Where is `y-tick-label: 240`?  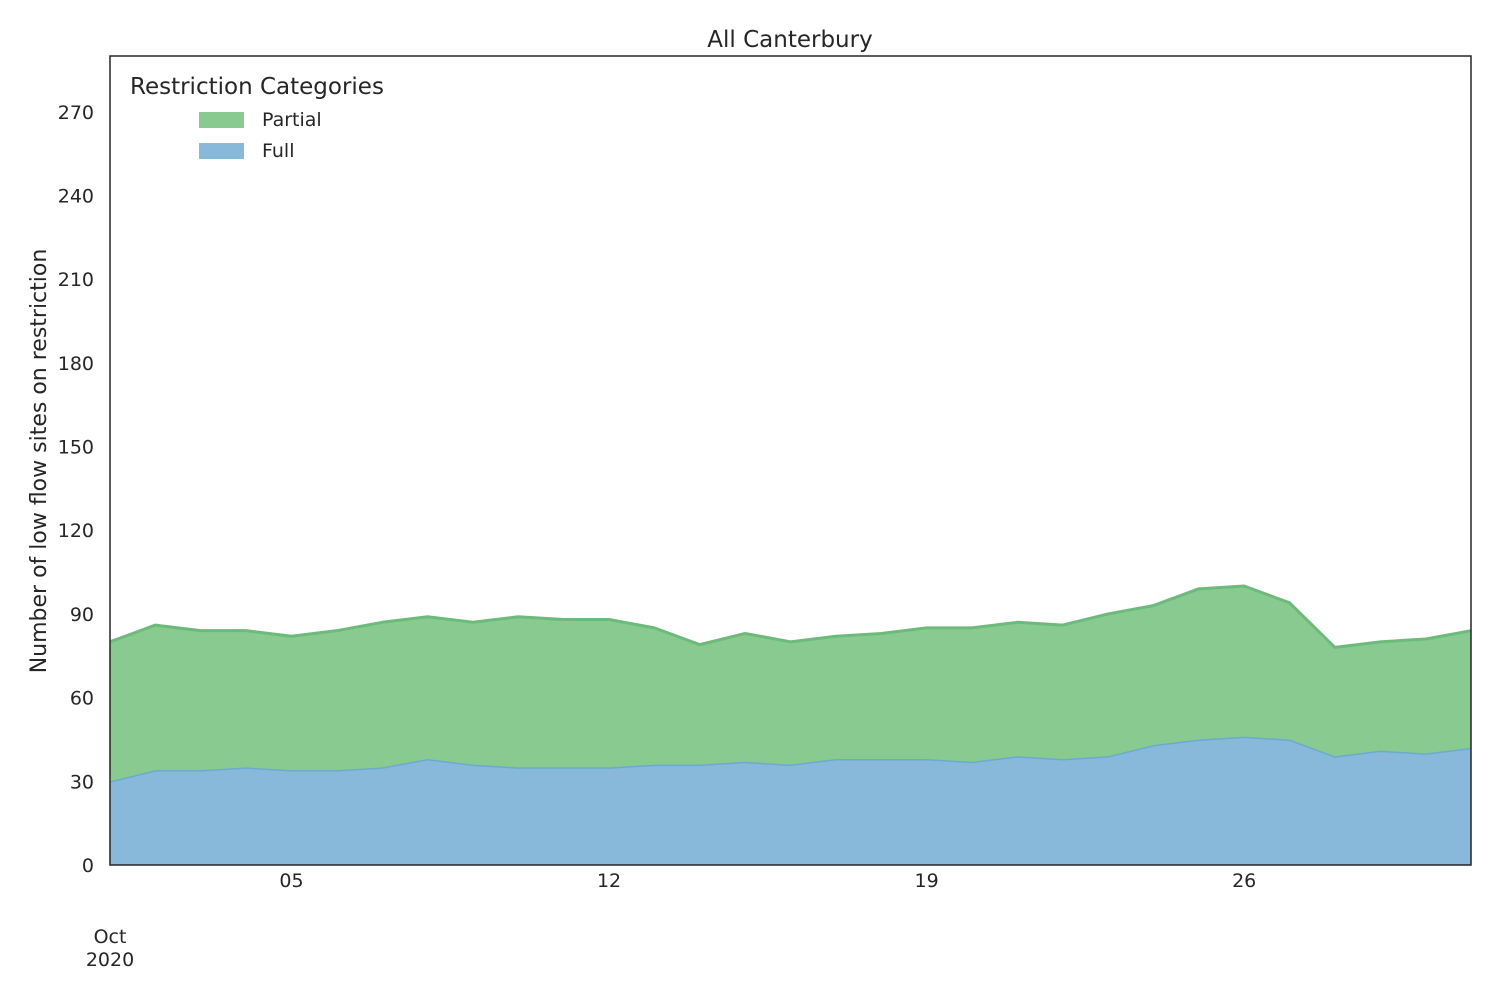
y-tick-label: 240 is located at coordinates (76, 196).